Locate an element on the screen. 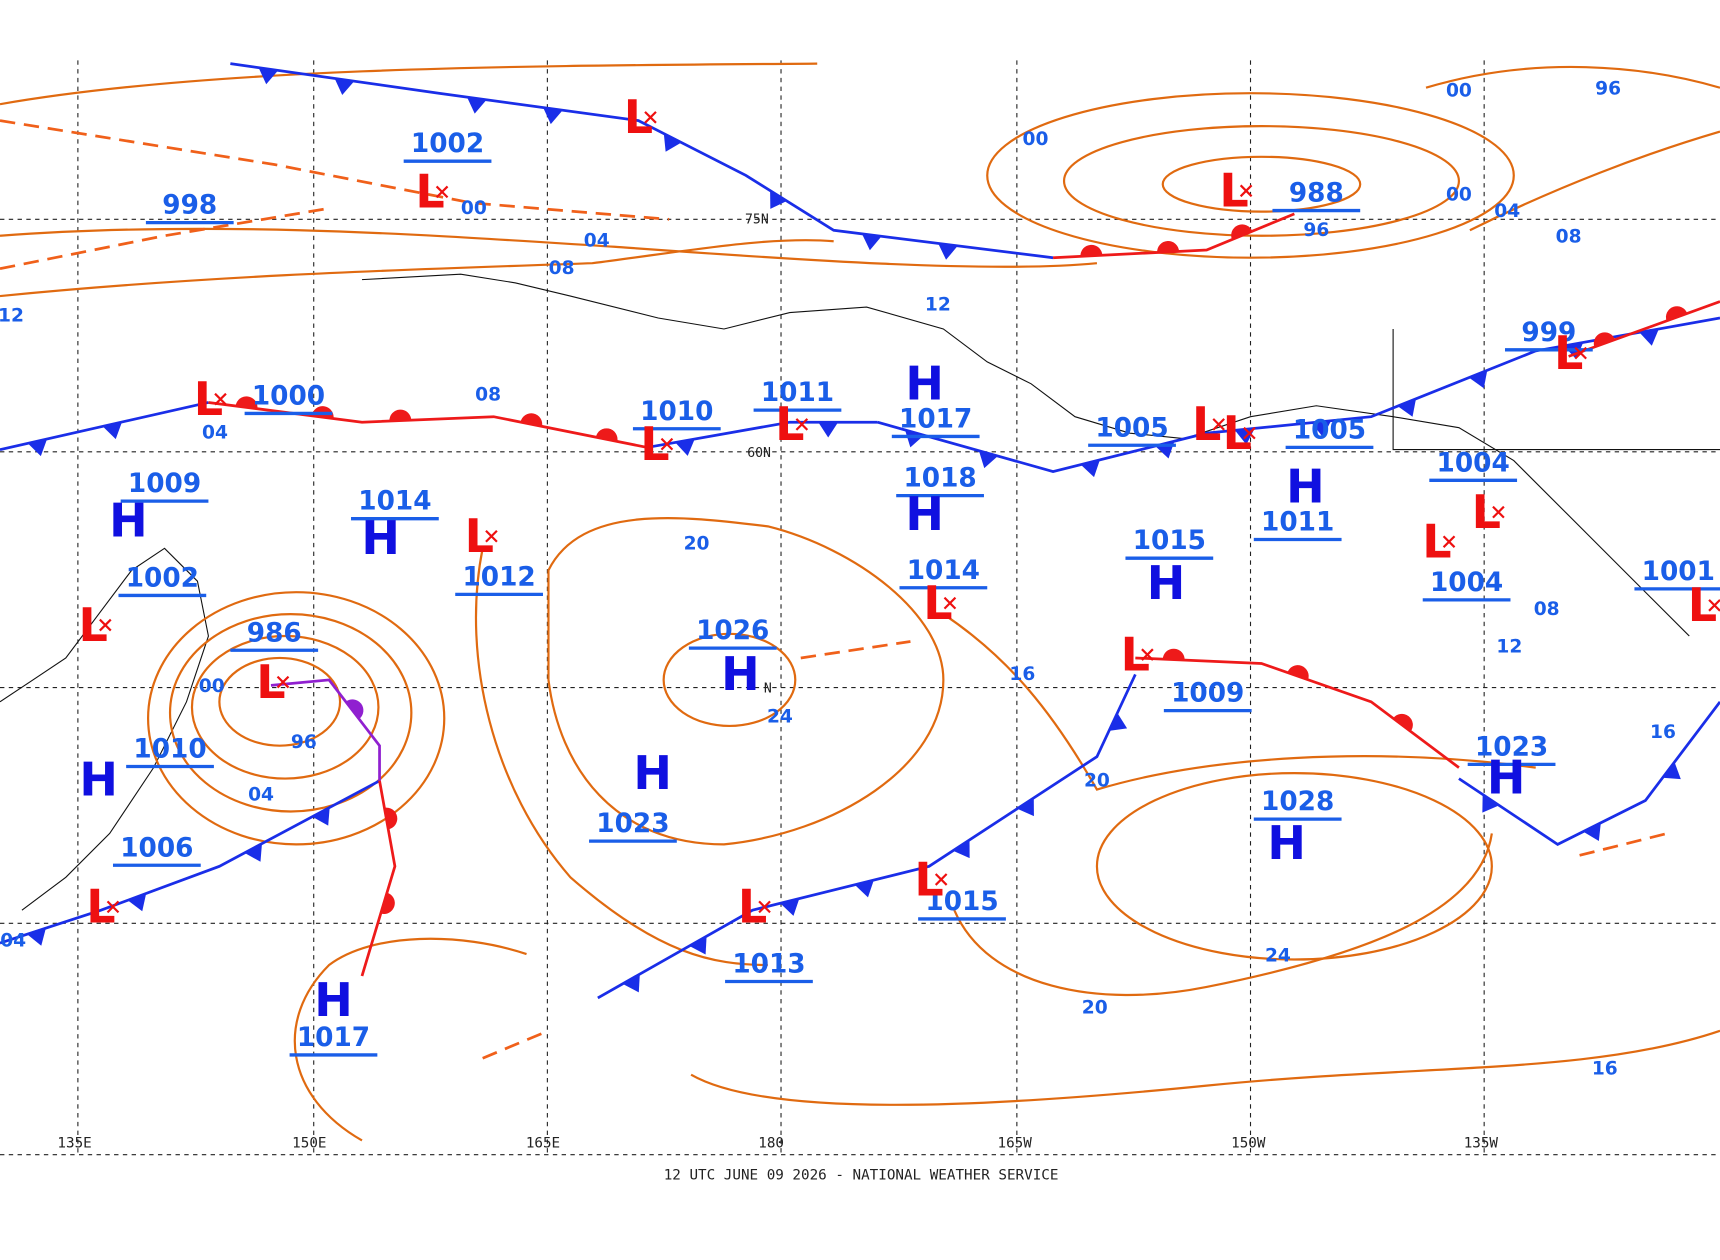  pressure-label: 1018 is located at coordinates (939, 479).